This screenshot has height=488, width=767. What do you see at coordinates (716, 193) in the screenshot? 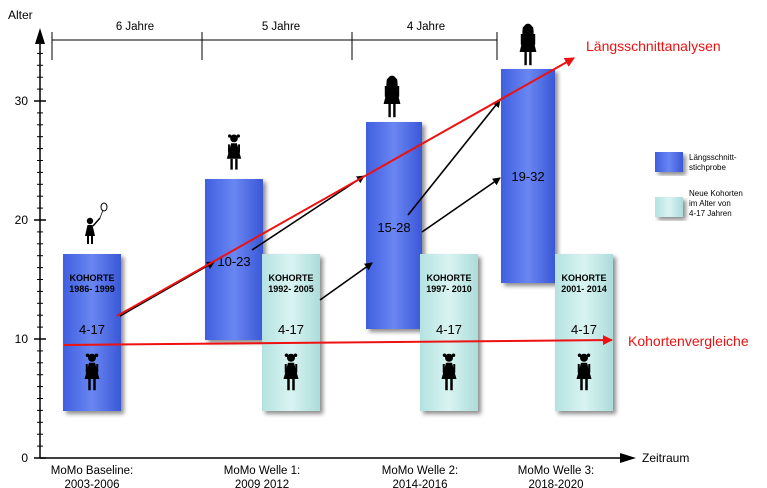
I see `legend-text: Neue Kohorten` at bounding box center [716, 193].